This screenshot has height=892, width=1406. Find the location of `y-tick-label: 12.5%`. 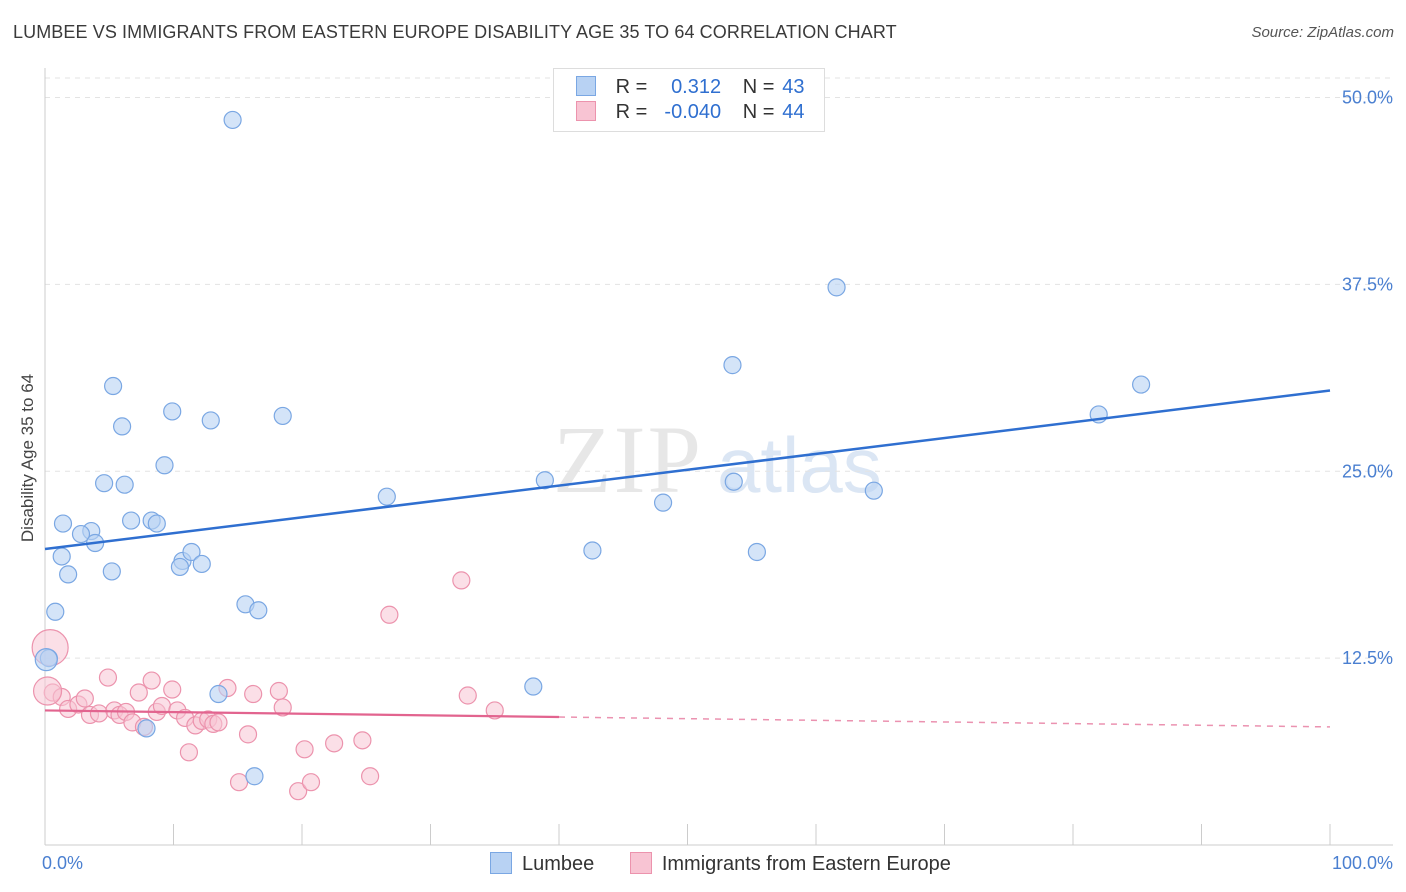

y-tick-label: 12.5% is located at coordinates (1367, 658).